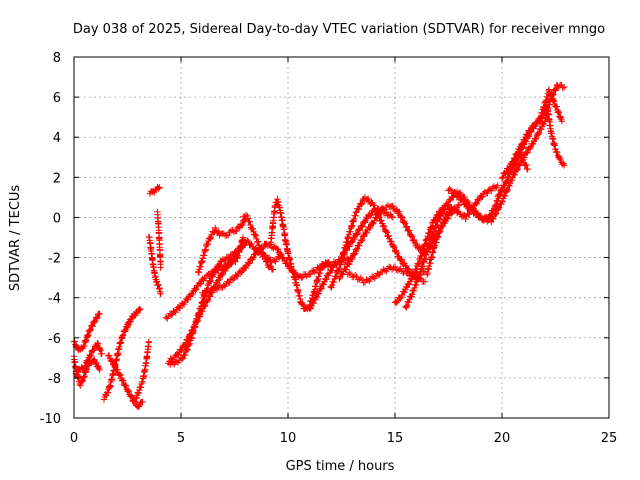  Describe the element at coordinates (54, 339) in the screenshot. I see `y-tick-label: -6` at that location.